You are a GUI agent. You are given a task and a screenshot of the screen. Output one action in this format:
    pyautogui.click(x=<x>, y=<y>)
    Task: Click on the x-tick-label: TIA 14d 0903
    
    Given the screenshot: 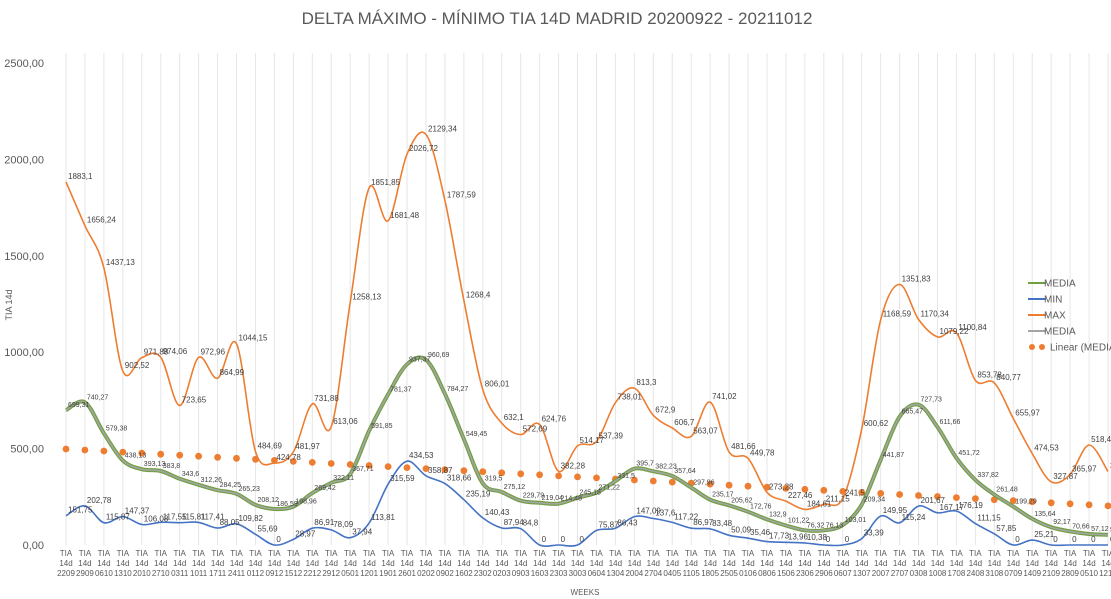 What is the action you would take?
    pyautogui.click(x=521, y=563)
    